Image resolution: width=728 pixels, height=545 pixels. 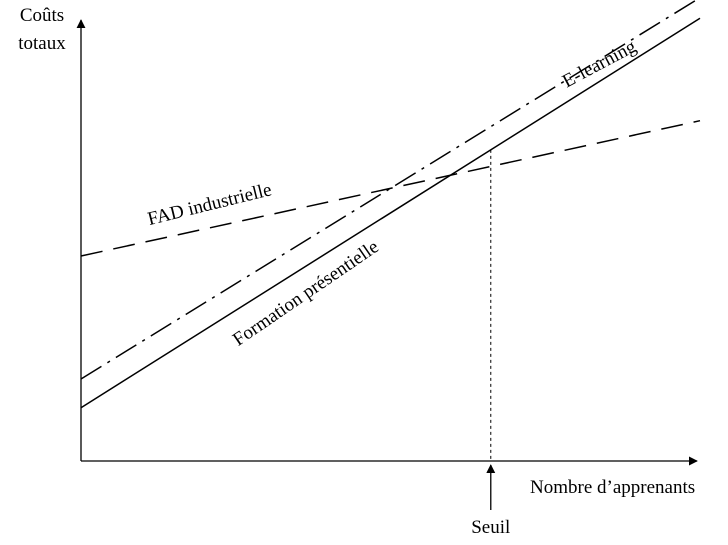 I want to click on y-axis-label: Coûts totaux, so click(x=42, y=29).